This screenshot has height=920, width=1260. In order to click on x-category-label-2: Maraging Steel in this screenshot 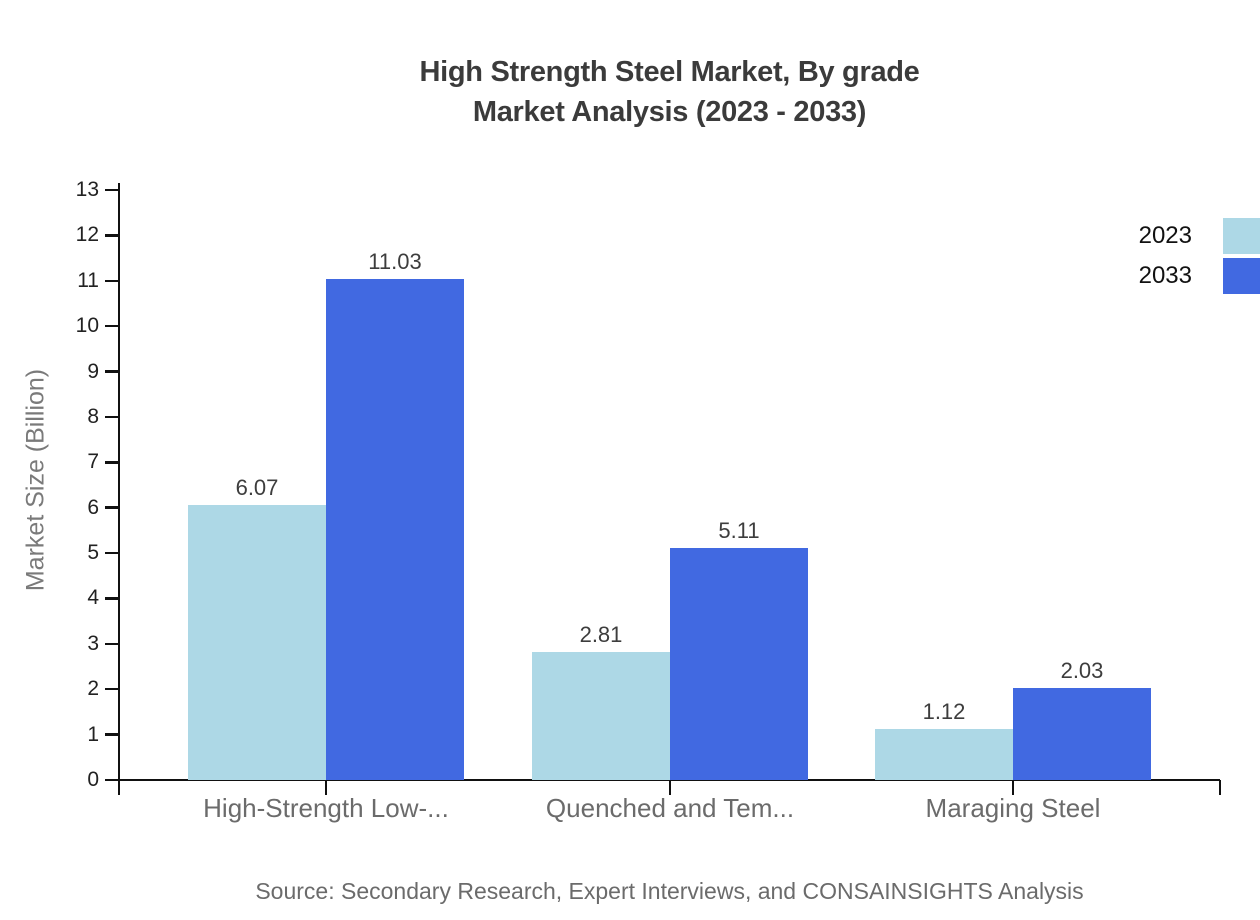, I will do `click(1013, 808)`.